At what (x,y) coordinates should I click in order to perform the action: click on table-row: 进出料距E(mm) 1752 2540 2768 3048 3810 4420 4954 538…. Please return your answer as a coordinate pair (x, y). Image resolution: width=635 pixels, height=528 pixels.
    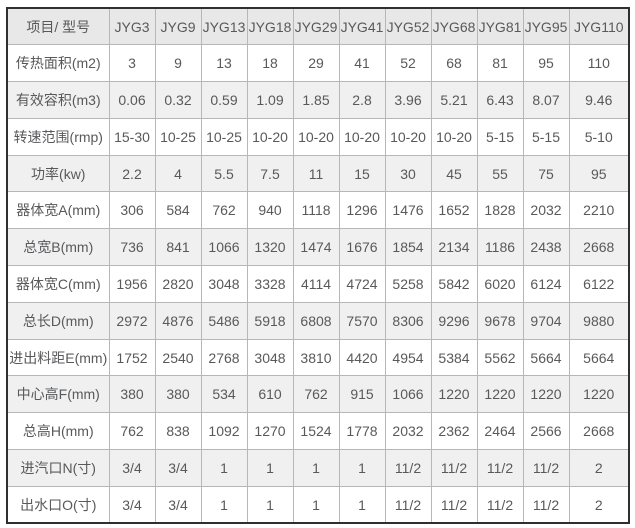
    Looking at the image, I should click on (318, 357).